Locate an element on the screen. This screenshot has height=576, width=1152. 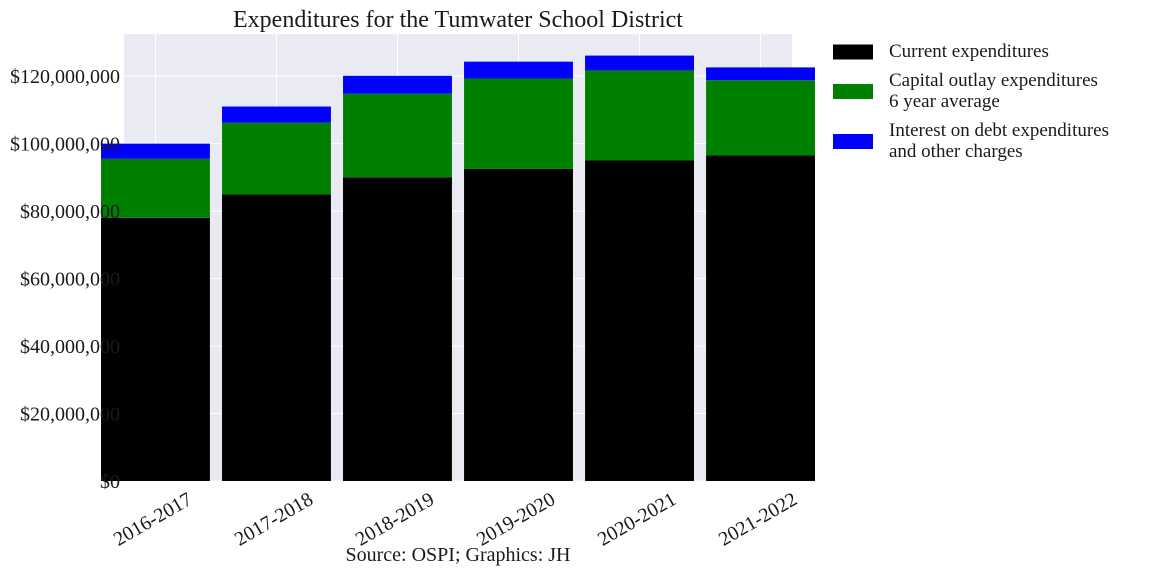
y-tick-label: $20,000,000 is located at coordinates (70, 415).